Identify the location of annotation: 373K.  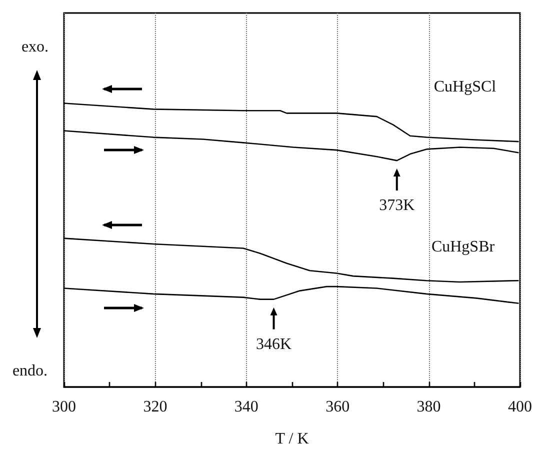
(397, 205).